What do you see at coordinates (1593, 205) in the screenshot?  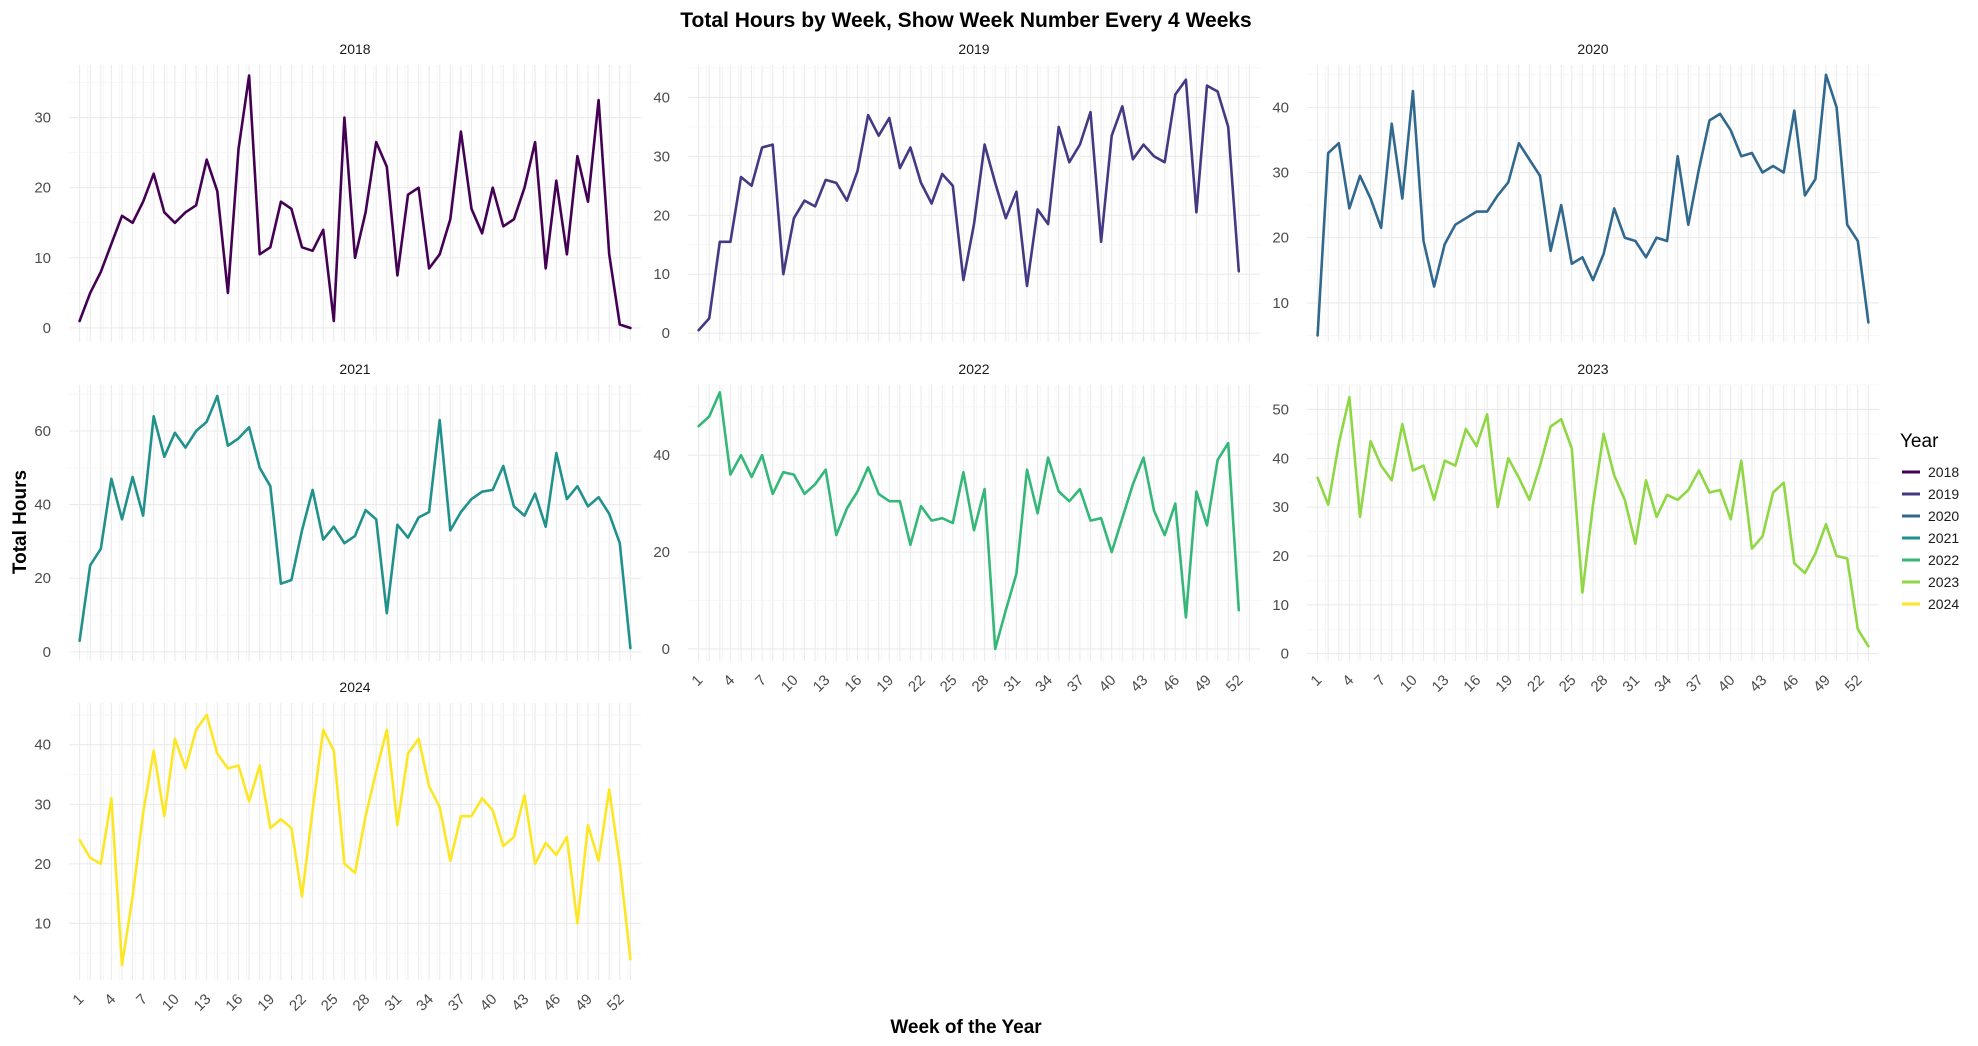 I see `series-line-2020` at bounding box center [1593, 205].